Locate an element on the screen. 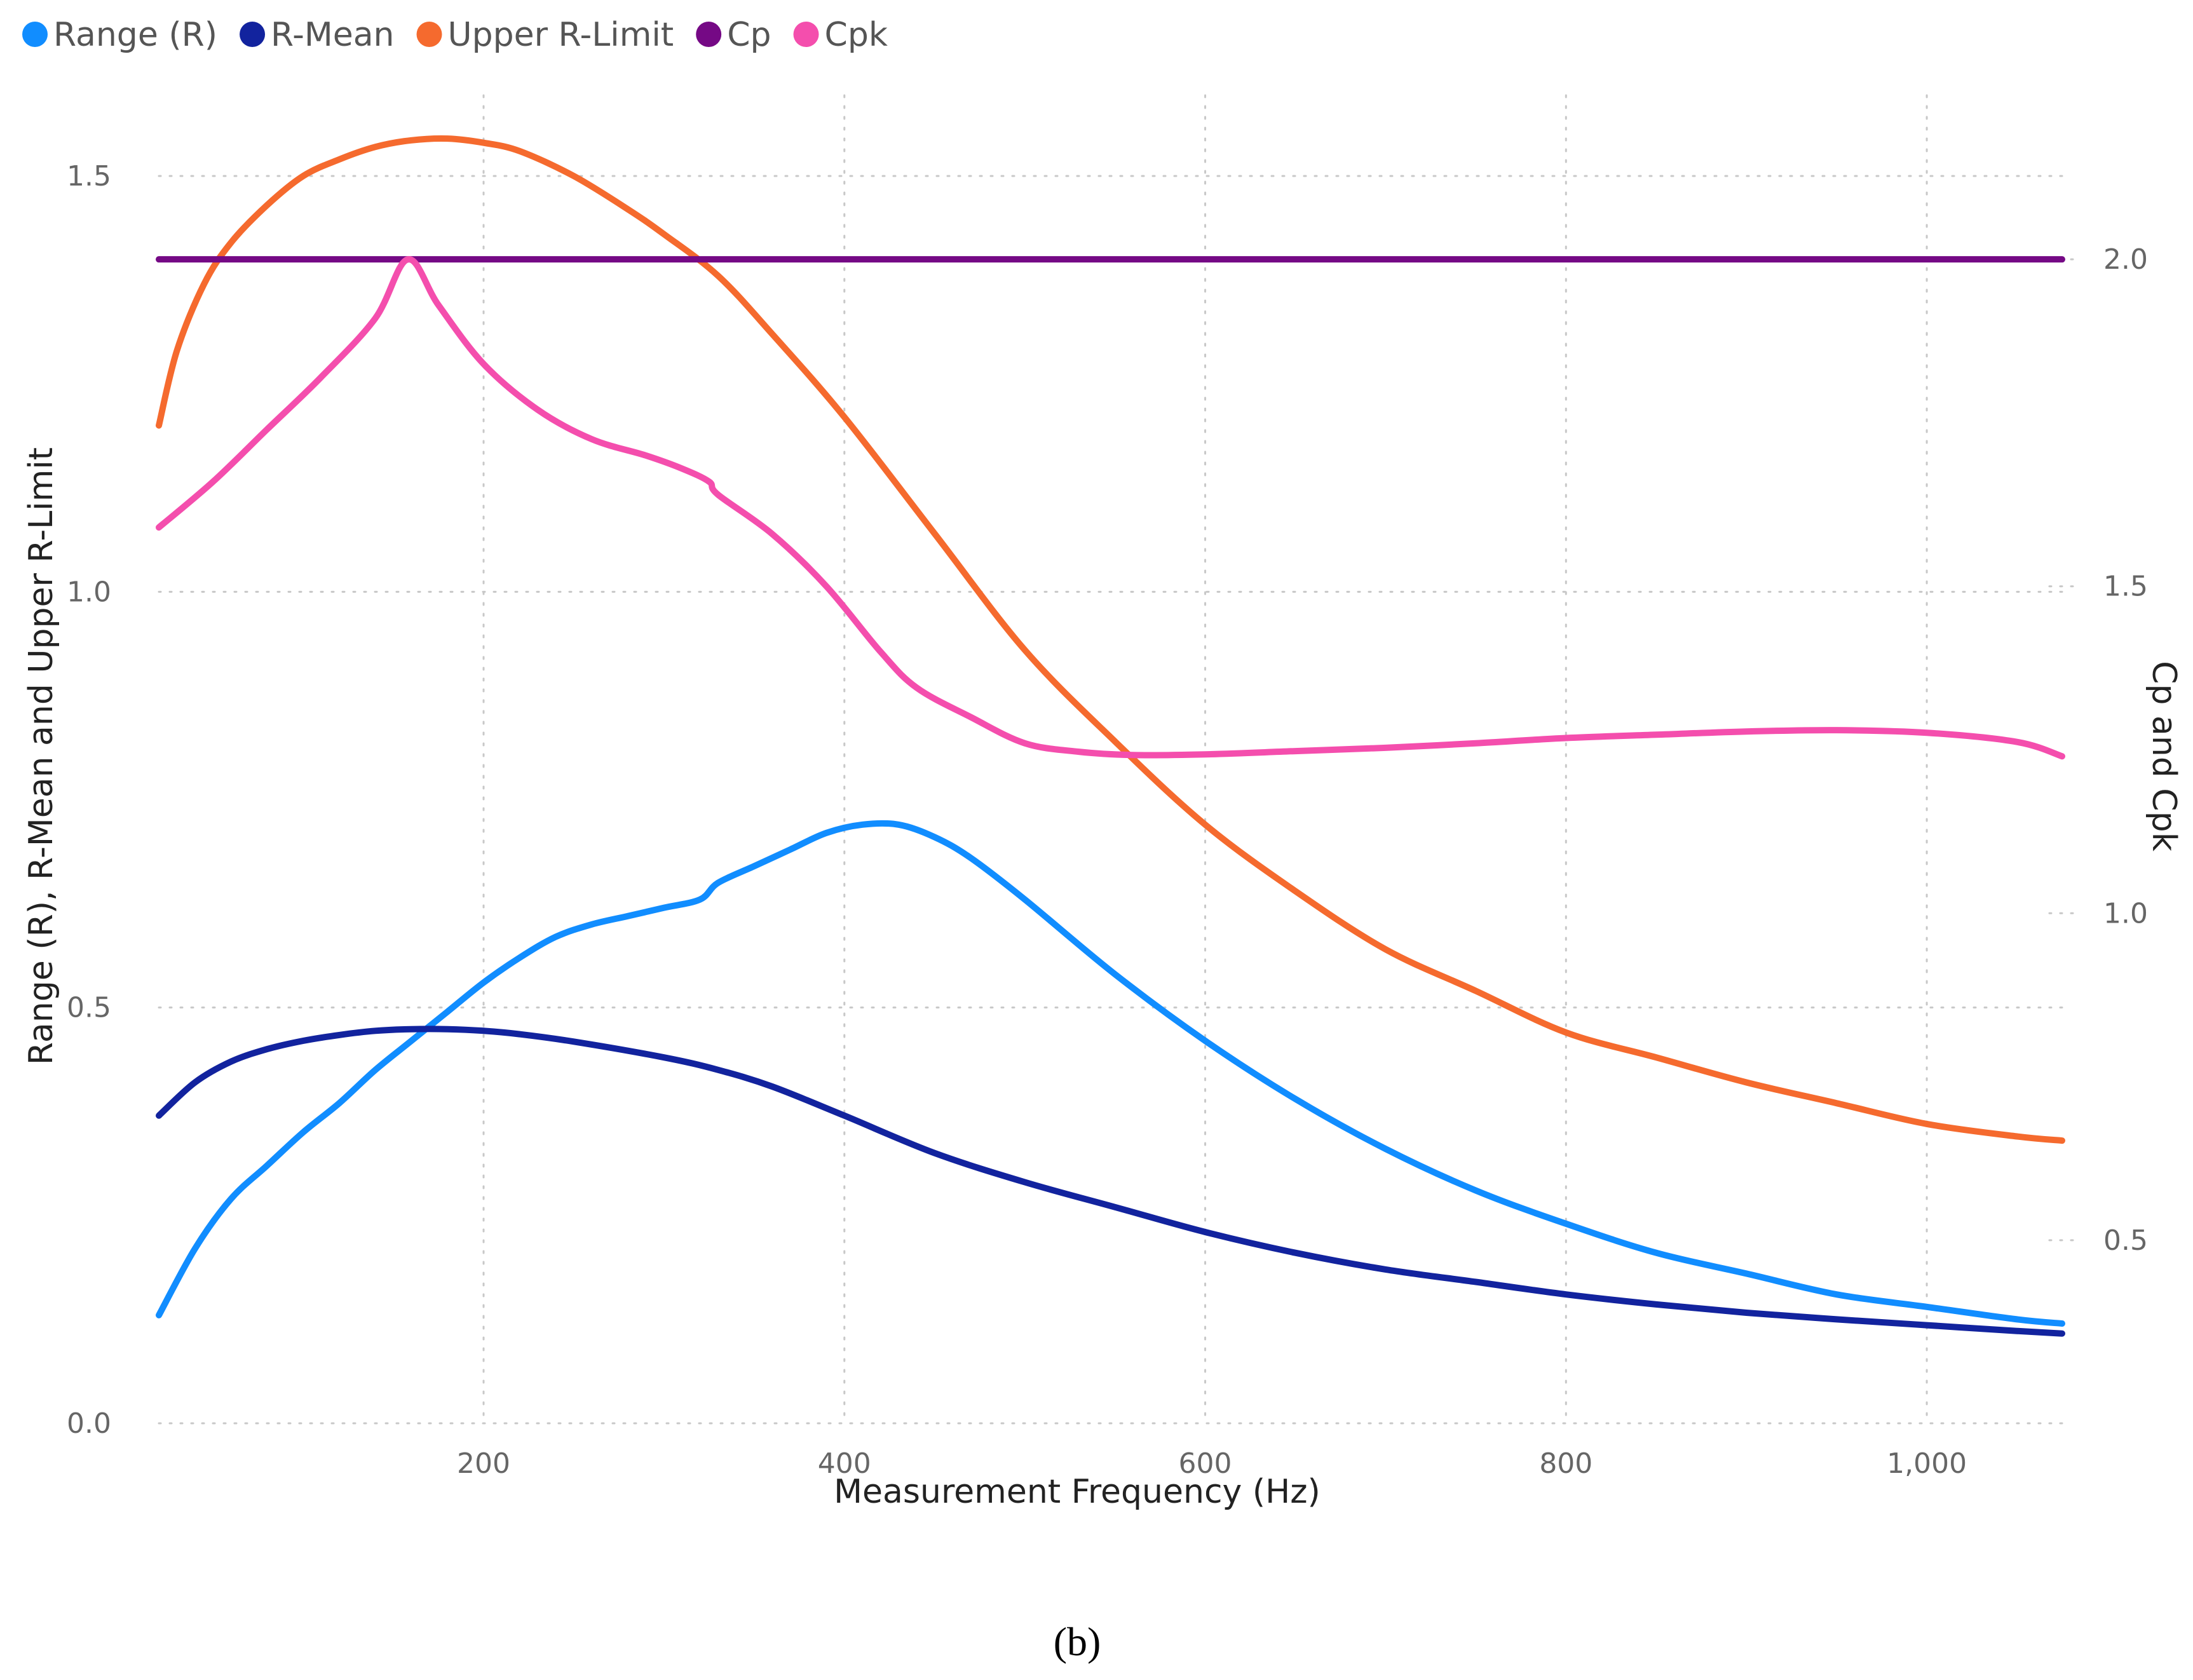  legend-item-range-r: Range (R) is located at coordinates (119, 35).